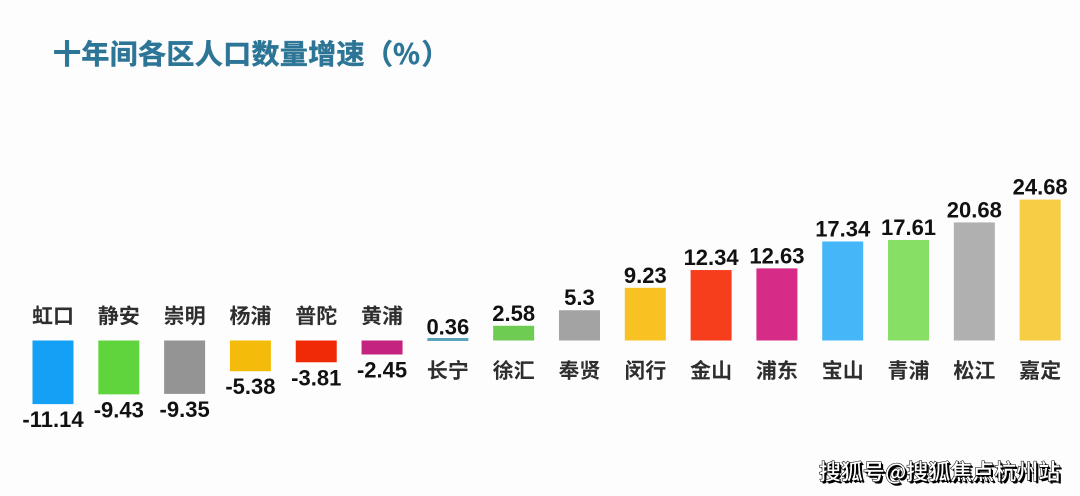  I want to click on svg-text: 0.36, so click(447, 327).